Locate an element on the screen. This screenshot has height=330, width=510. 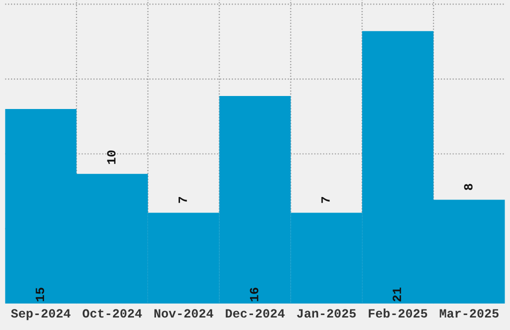
data-label: 16 is located at coordinates (254, 295).